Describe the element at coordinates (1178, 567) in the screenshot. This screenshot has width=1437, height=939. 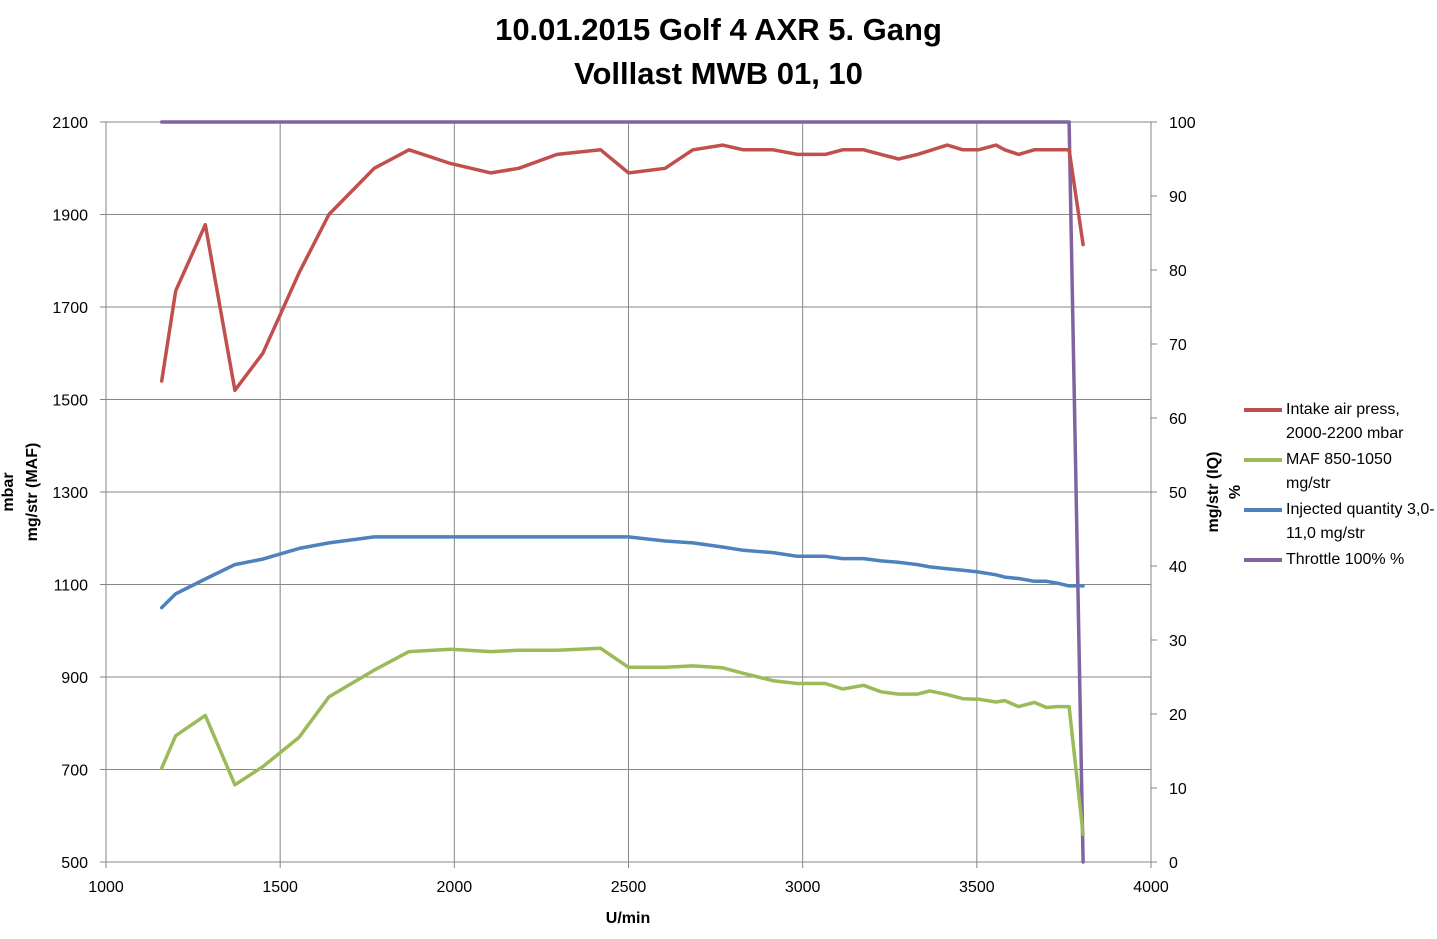
I see `y-right-tick-label: 40` at that location.